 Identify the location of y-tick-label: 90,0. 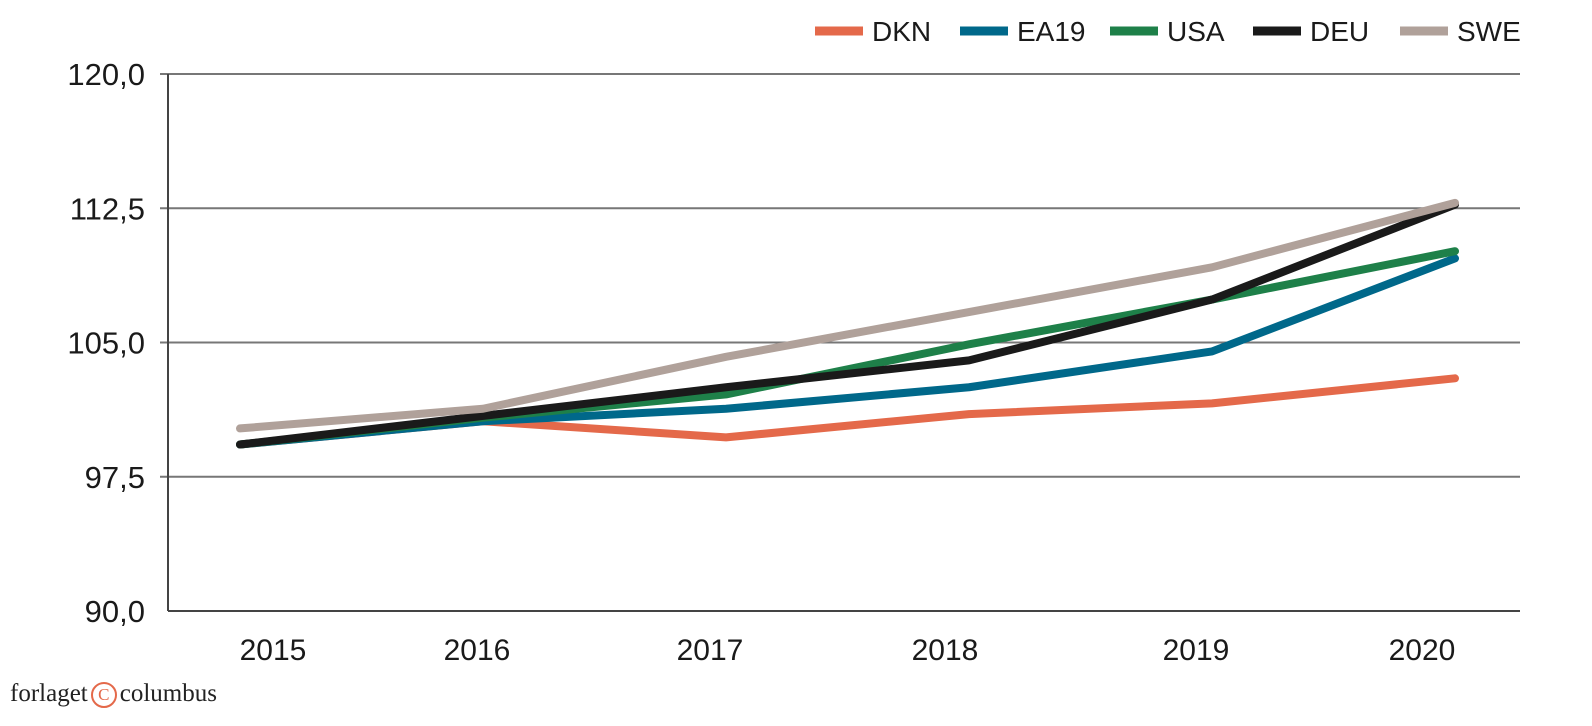
(115, 611).